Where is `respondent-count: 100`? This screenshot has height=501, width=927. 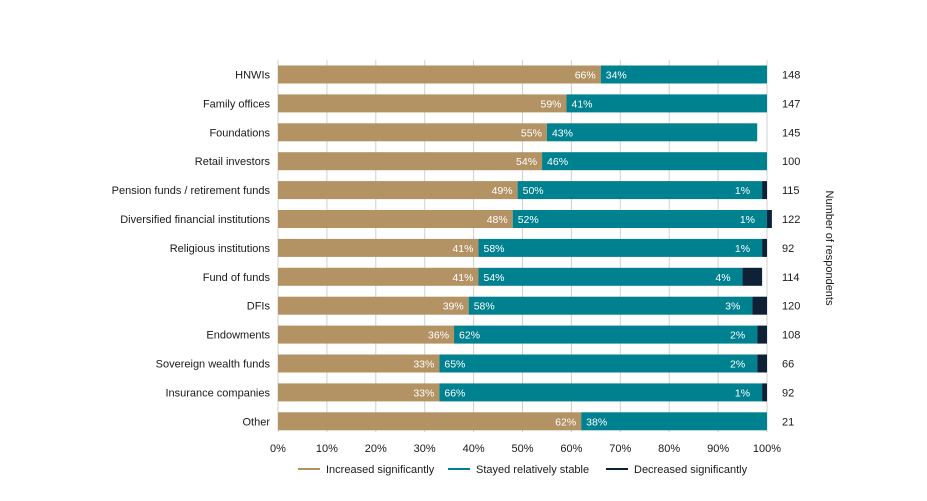 respondent-count: 100 is located at coordinates (791, 162).